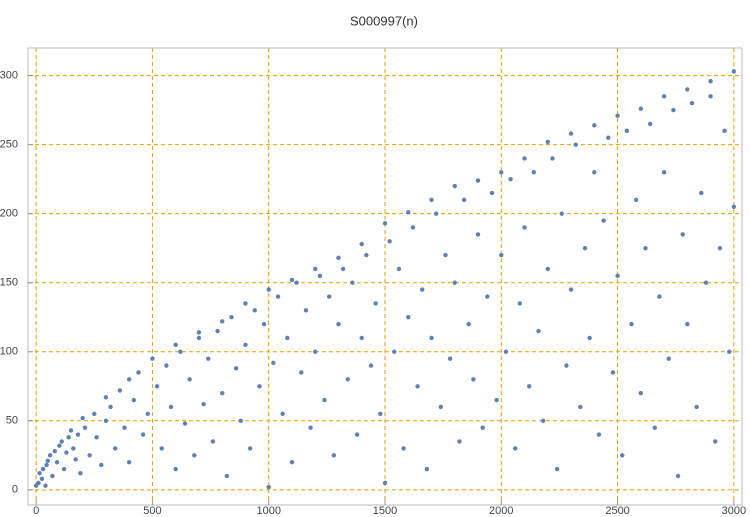 This screenshot has height=517, width=750. What do you see at coordinates (9, 145) in the screenshot?
I see `y-tick-label: 250` at bounding box center [9, 145].